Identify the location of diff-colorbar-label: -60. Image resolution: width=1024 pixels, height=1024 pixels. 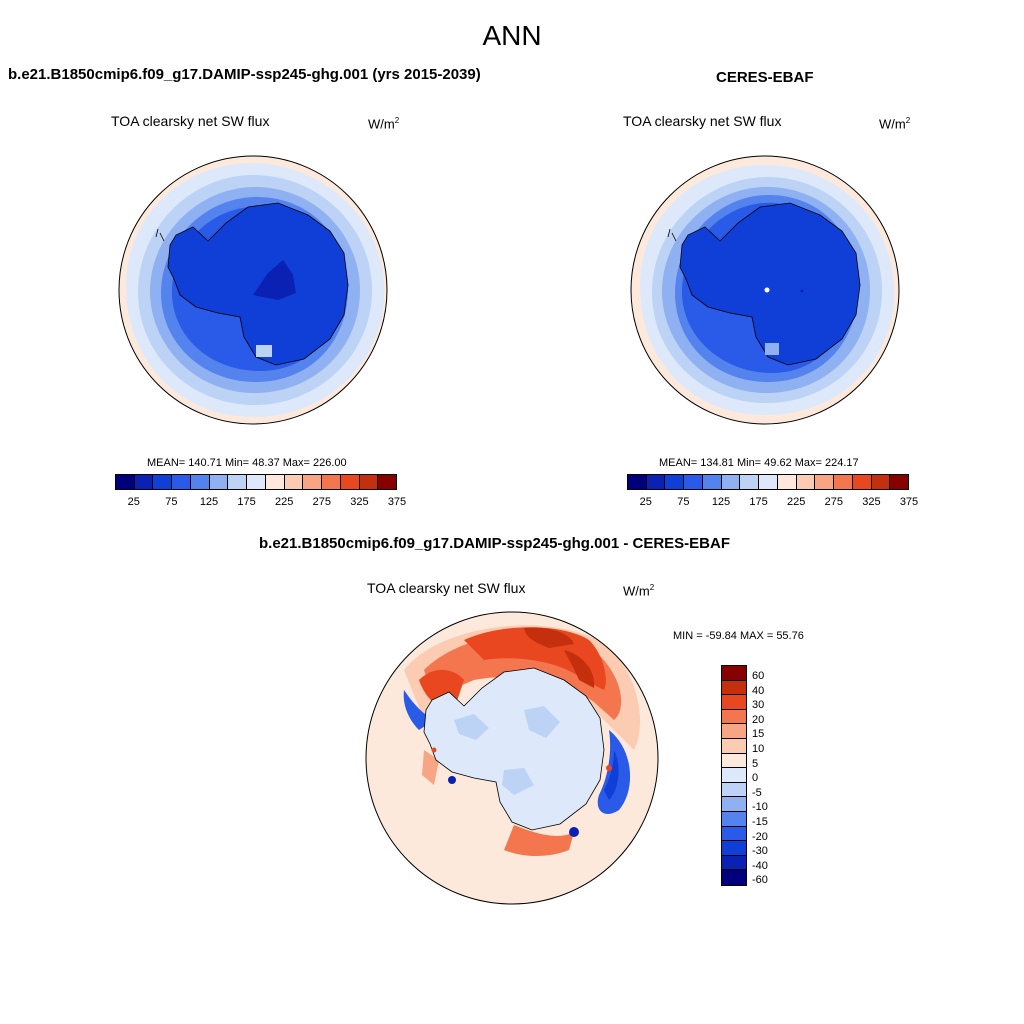
(760, 880).